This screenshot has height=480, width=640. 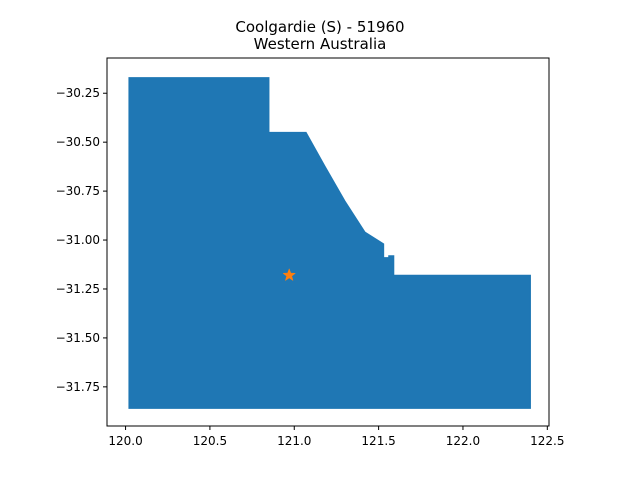 What do you see at coordinates (294, 441) in the screenshot?
I see `x-tick-label: 121.0` at bounding box center [294, 441].